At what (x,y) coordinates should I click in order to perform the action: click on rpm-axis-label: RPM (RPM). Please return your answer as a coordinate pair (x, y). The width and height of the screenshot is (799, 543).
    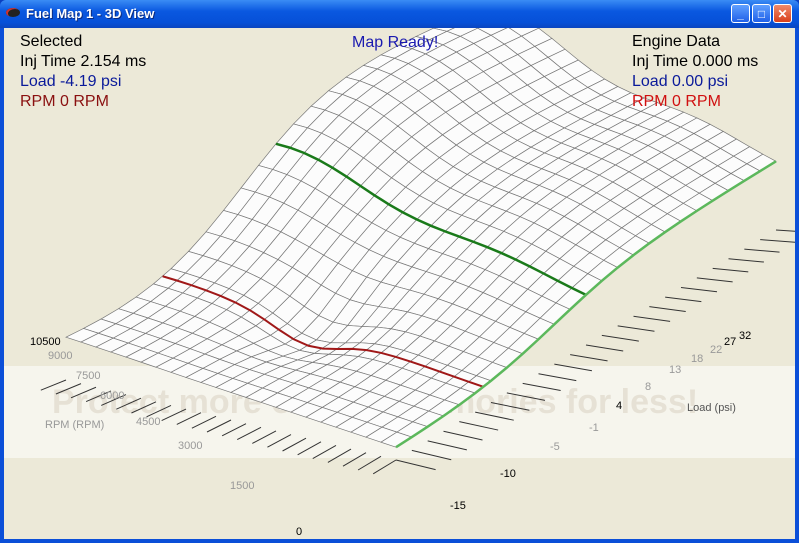
    Looking at the image, I should click on (75, 425).